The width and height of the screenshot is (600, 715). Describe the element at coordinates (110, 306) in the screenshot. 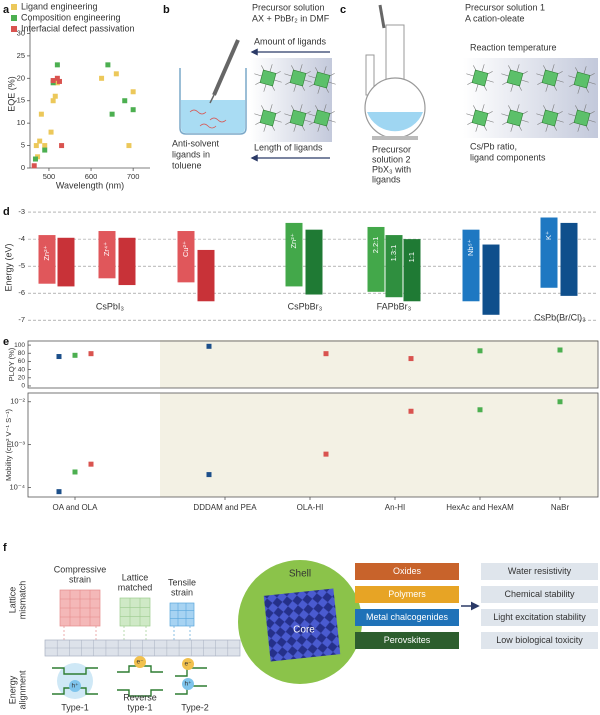

I see `group-label: CsPbI₃` at that location.